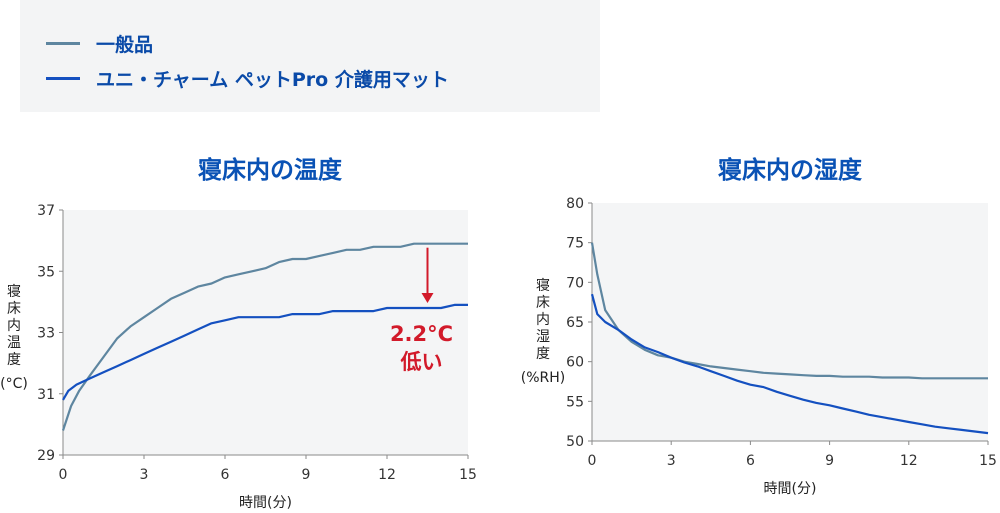  I want to click on temperature-y-axis-title-char: 温, so click(14, 343).